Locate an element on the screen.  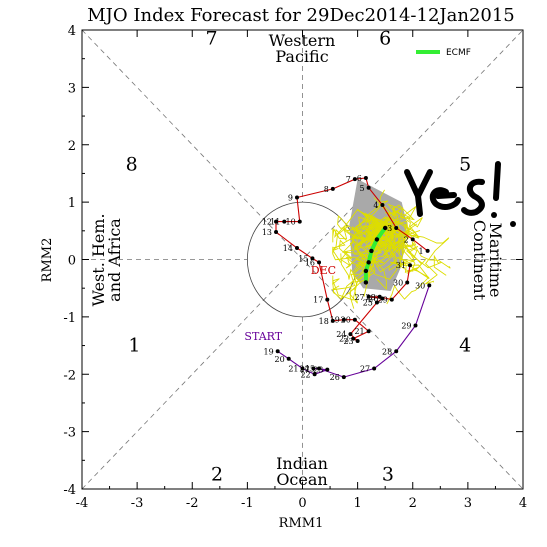
nov-track-day-label: 27 is located at coordinates (365, 369).